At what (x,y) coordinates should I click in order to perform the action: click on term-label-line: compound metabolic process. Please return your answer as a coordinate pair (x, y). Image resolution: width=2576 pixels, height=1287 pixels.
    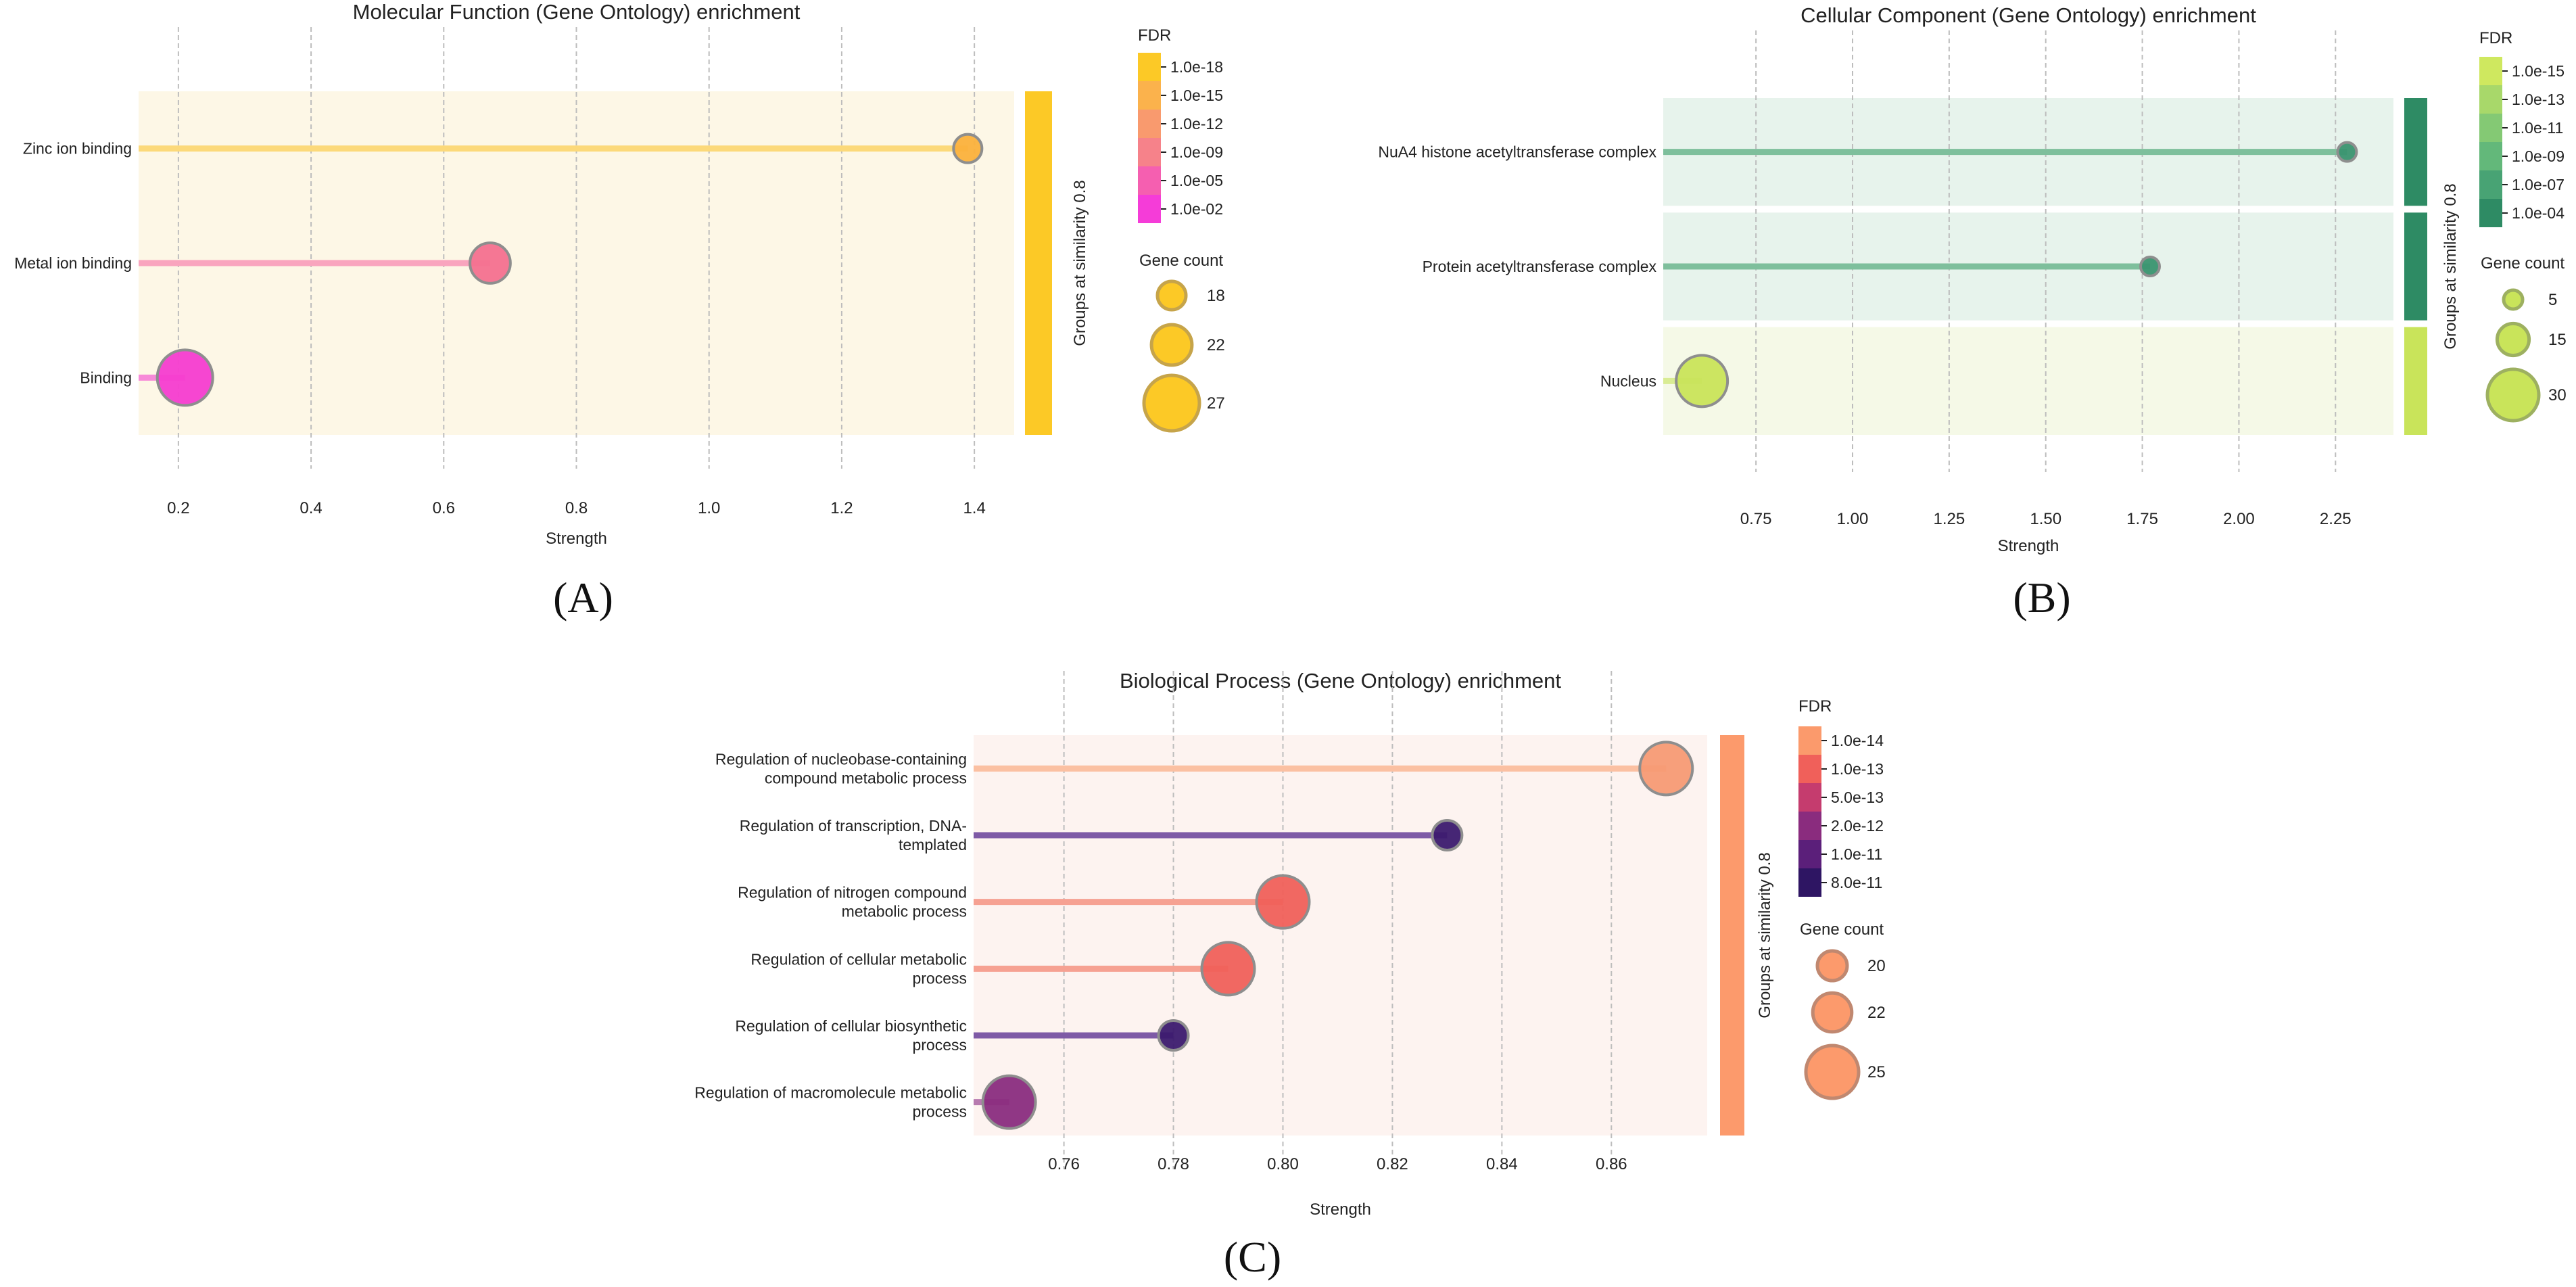
    Looking at the image, I should click on (866, 778).